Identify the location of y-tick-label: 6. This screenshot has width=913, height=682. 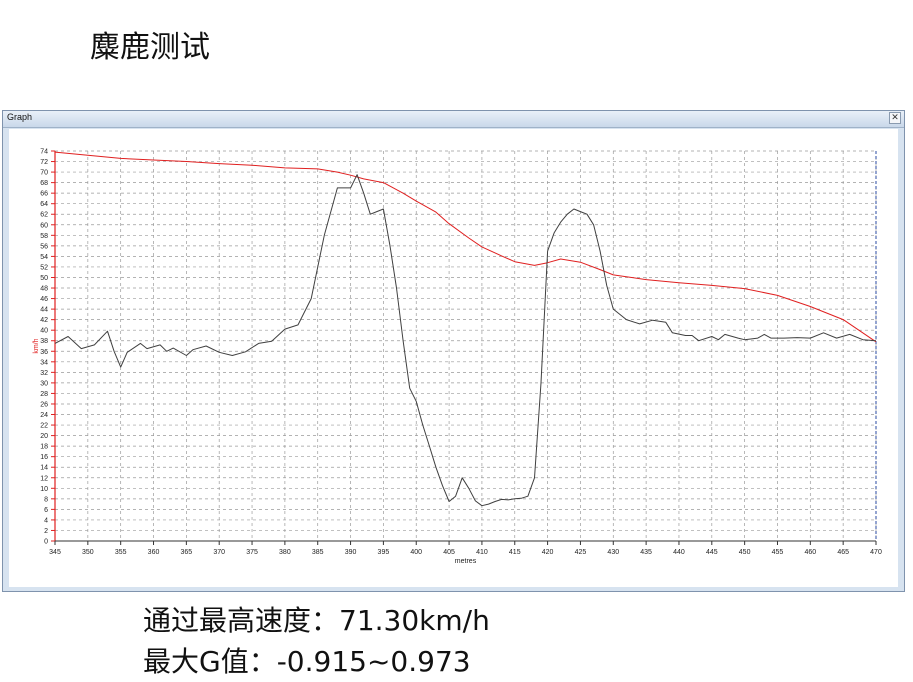
(46, 510).